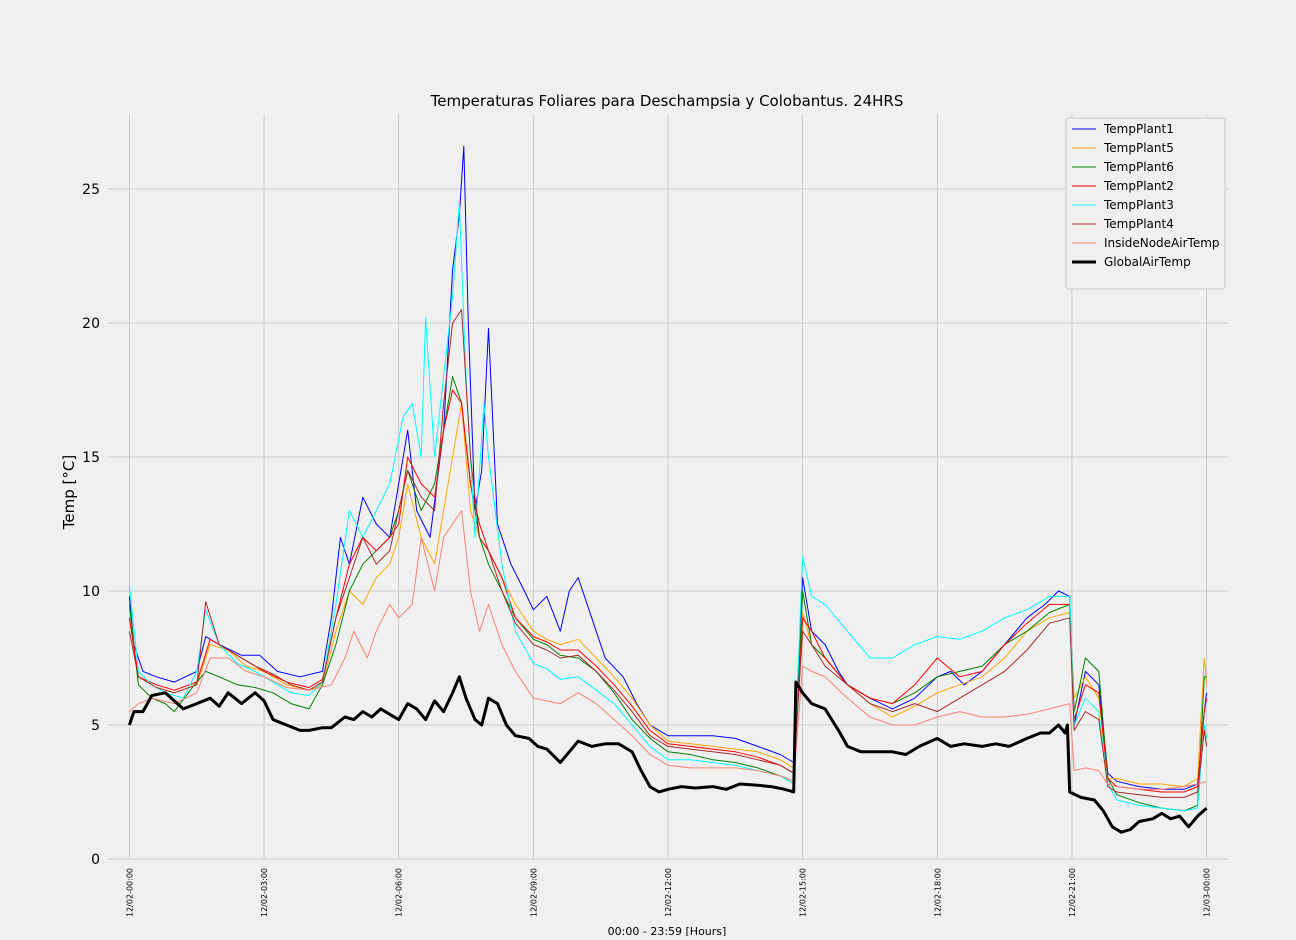 Image resolution: width=1296 pixels, height=940 pixels. Describe the element at coordinates (91, 190) in the screenshot. I see `y-tick-label: 25` at that location.